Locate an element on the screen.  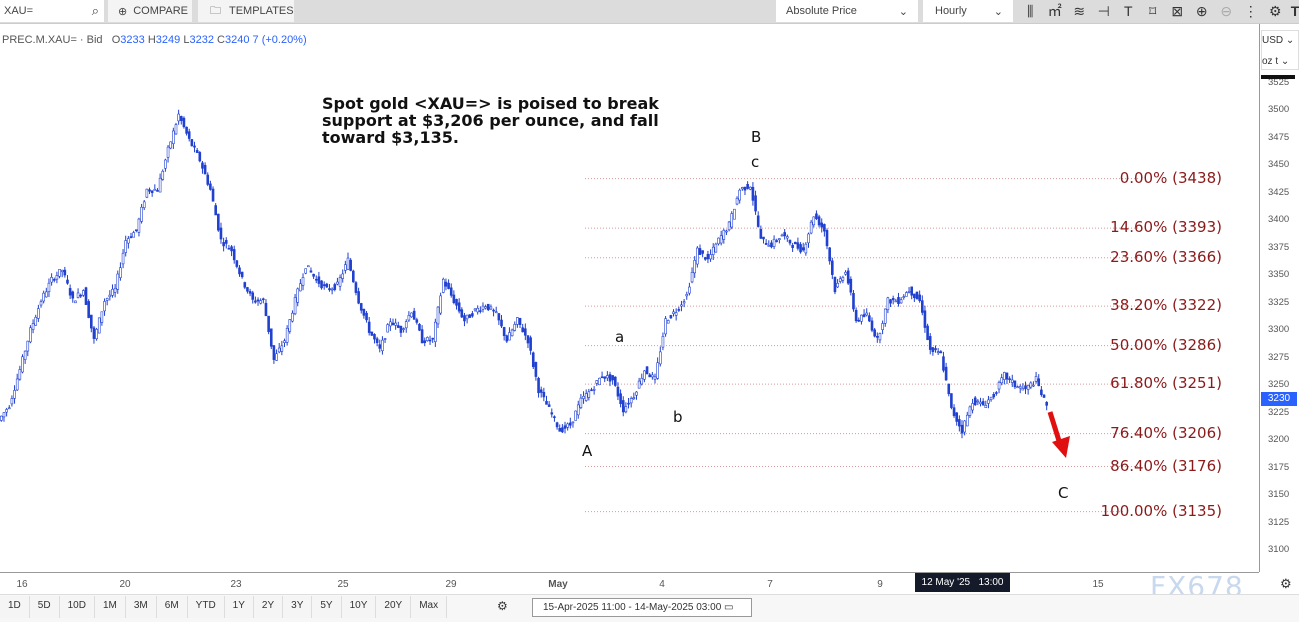
price-tick: 3275 is located at coordinates (1279, 357).